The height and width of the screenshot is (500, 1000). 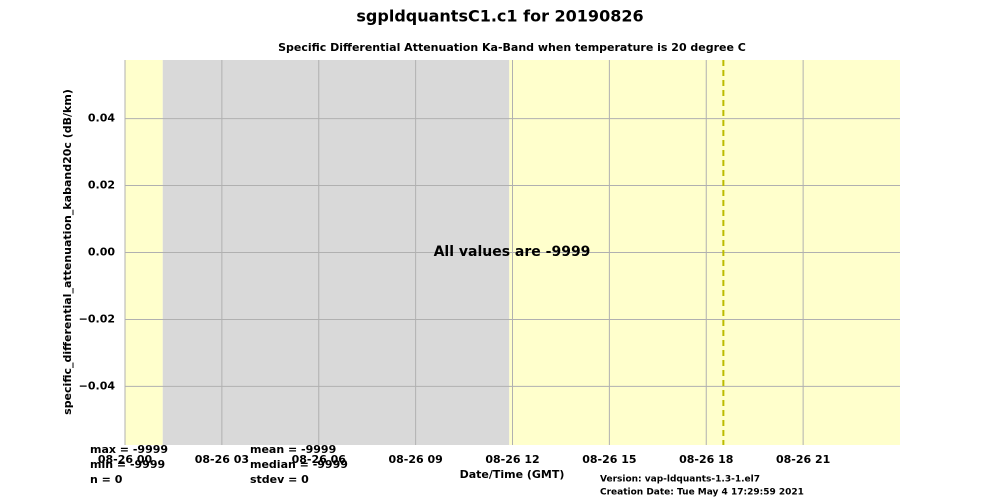 What do you see at coordinates (415, 459) in the screenshot?
I see `x-tick-label: 08-26 09` at bounding box center [415, 459].